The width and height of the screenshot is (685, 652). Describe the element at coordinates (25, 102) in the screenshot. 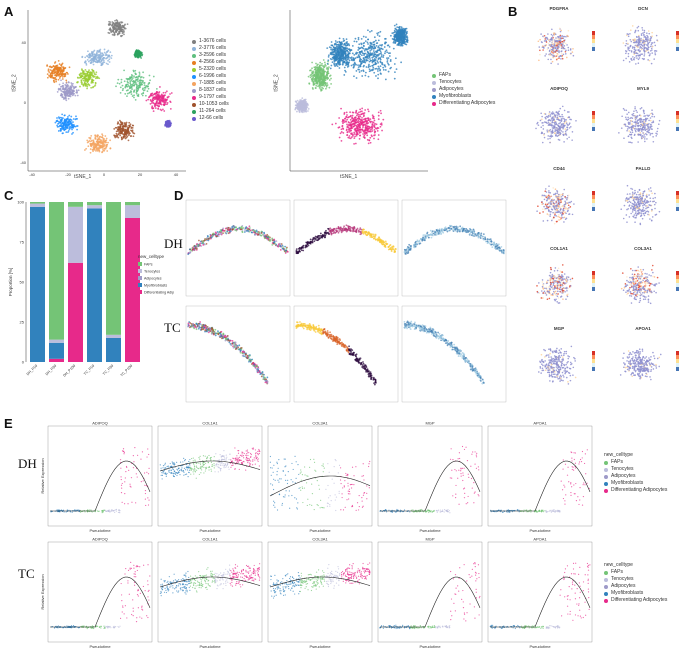

I see `svg-text: 0` at that location.